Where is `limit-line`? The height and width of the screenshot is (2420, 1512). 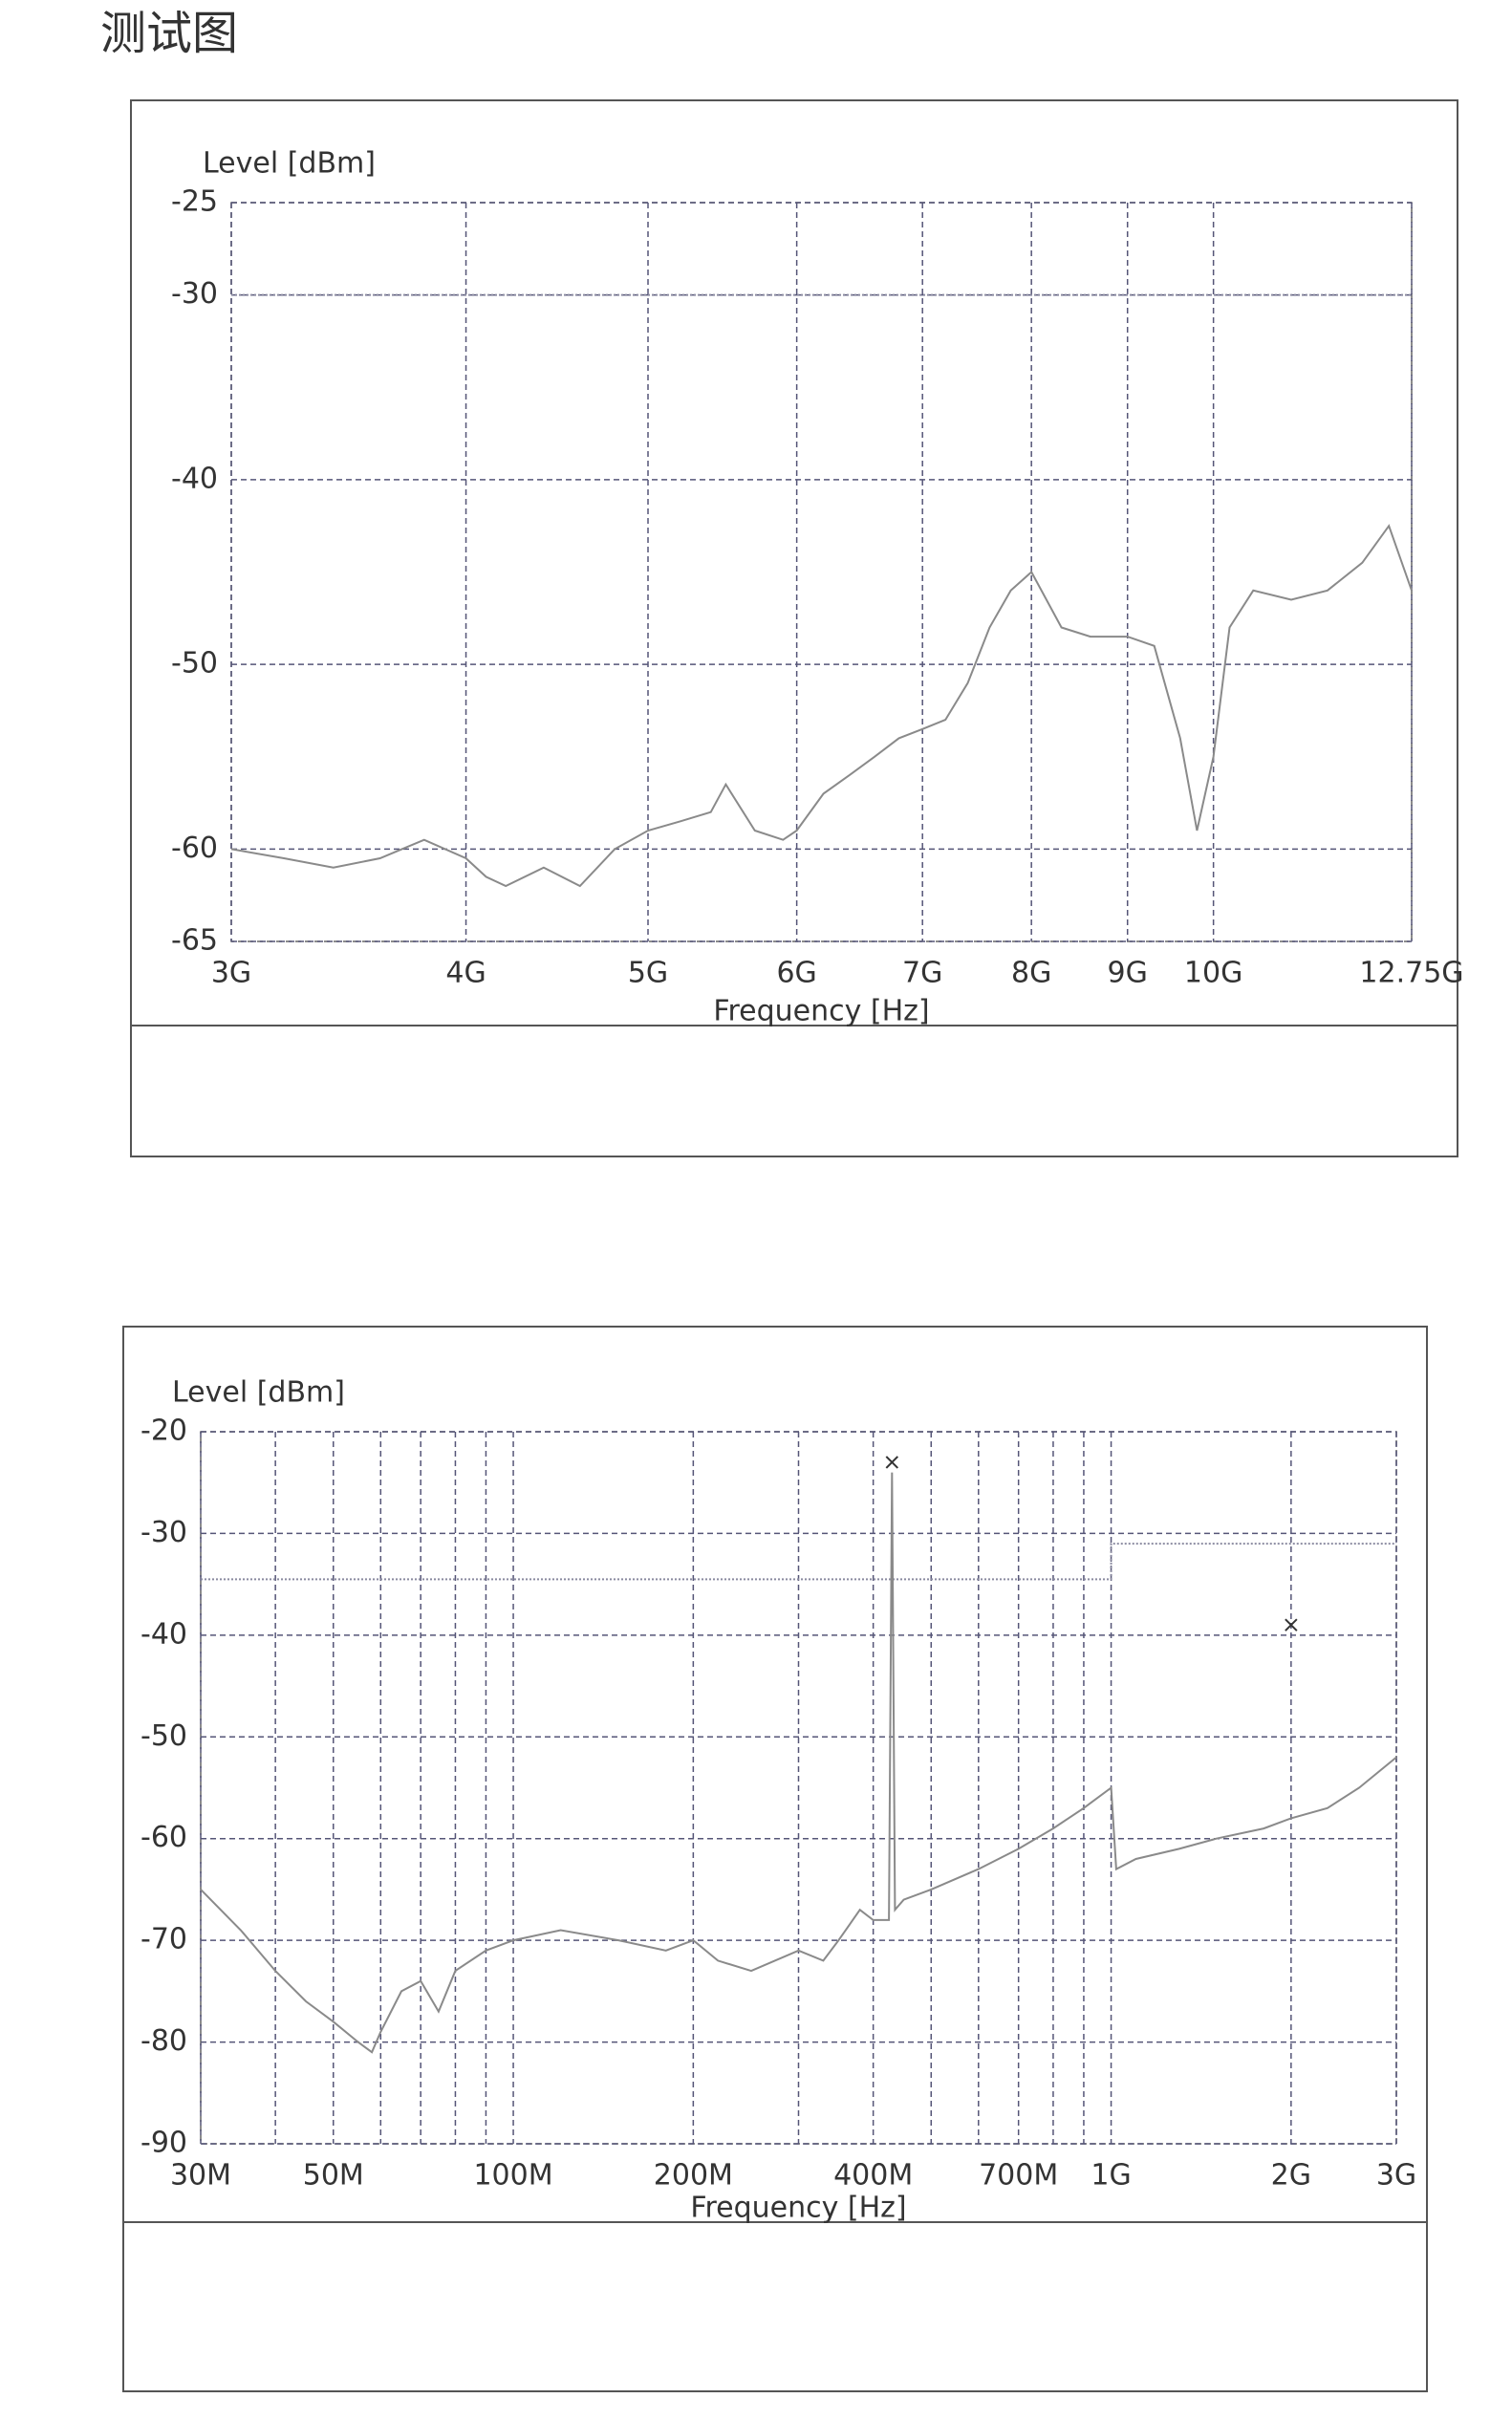
limit-line is located at coordinates (798, 1562).